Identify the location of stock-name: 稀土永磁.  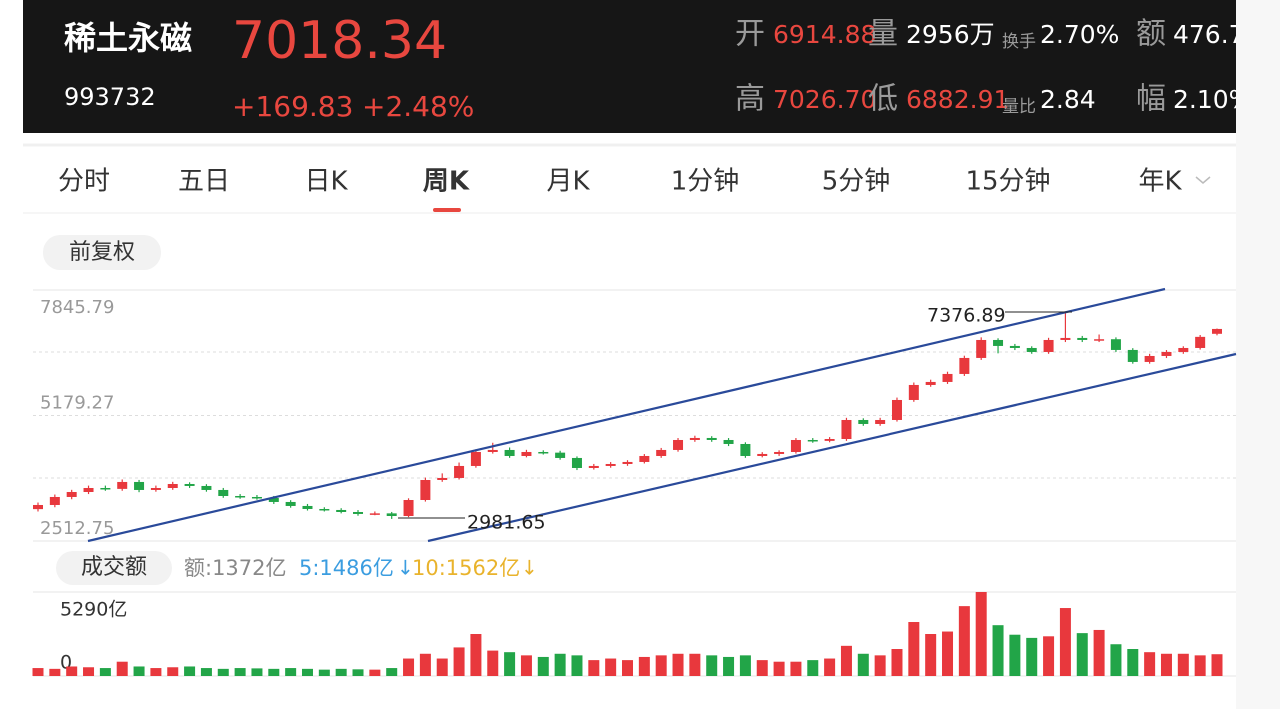
(128, 38).